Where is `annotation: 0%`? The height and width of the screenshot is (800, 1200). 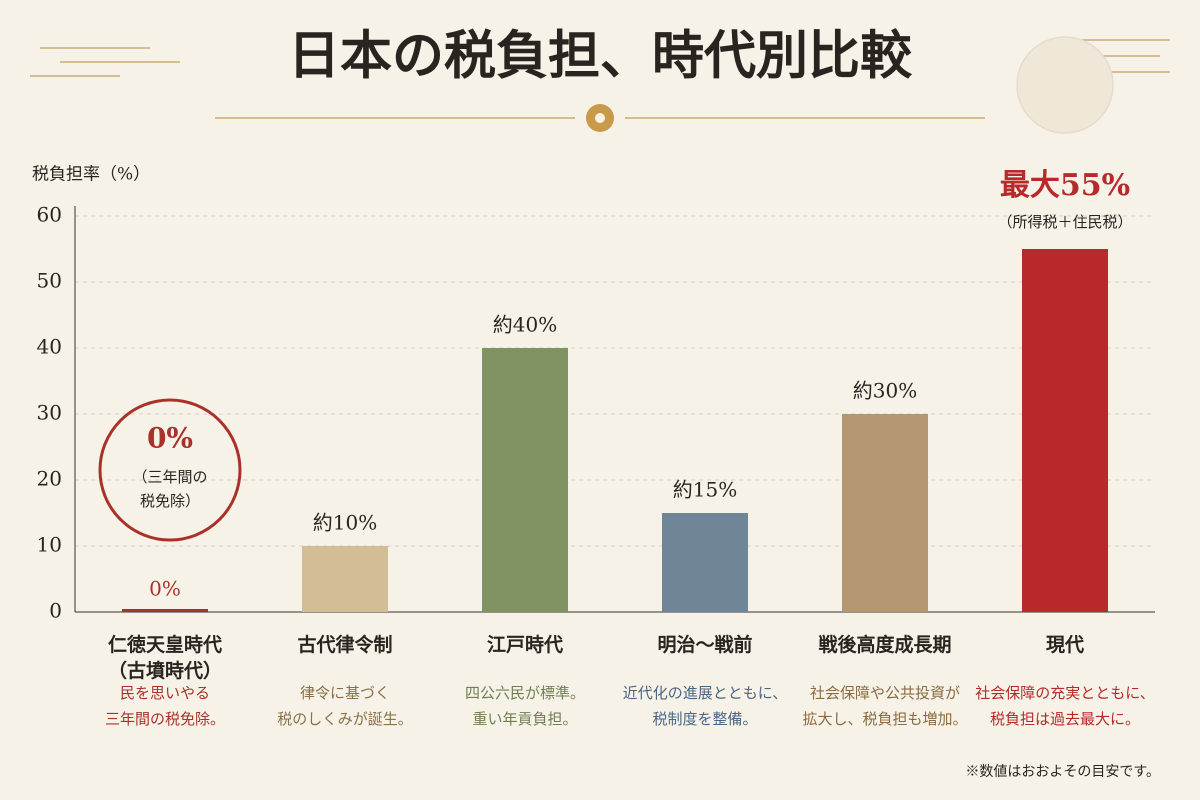
annotation: 0% is located at coordinates (170, 438).